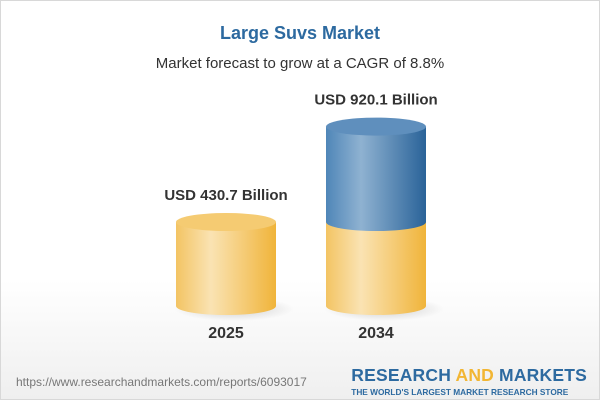  What do you see at coordinates (226, 268) in the screenshot?
I see `bar-2025-base` at bounding box center [226, 268].